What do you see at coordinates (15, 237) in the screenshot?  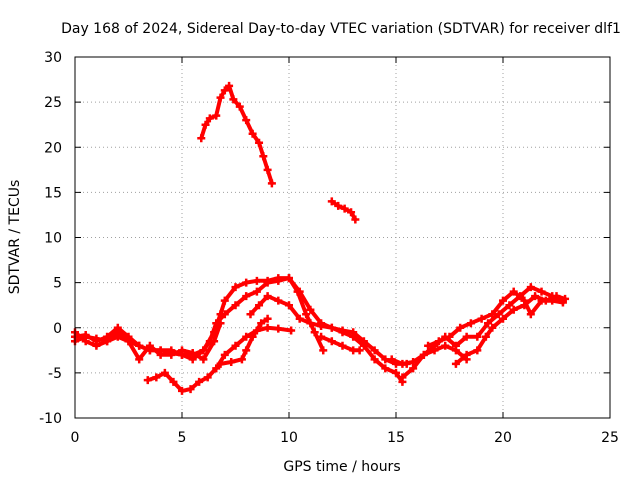 I see `y-axis-label: SDTVAR / TECUs` at bounding box center [15, 237].